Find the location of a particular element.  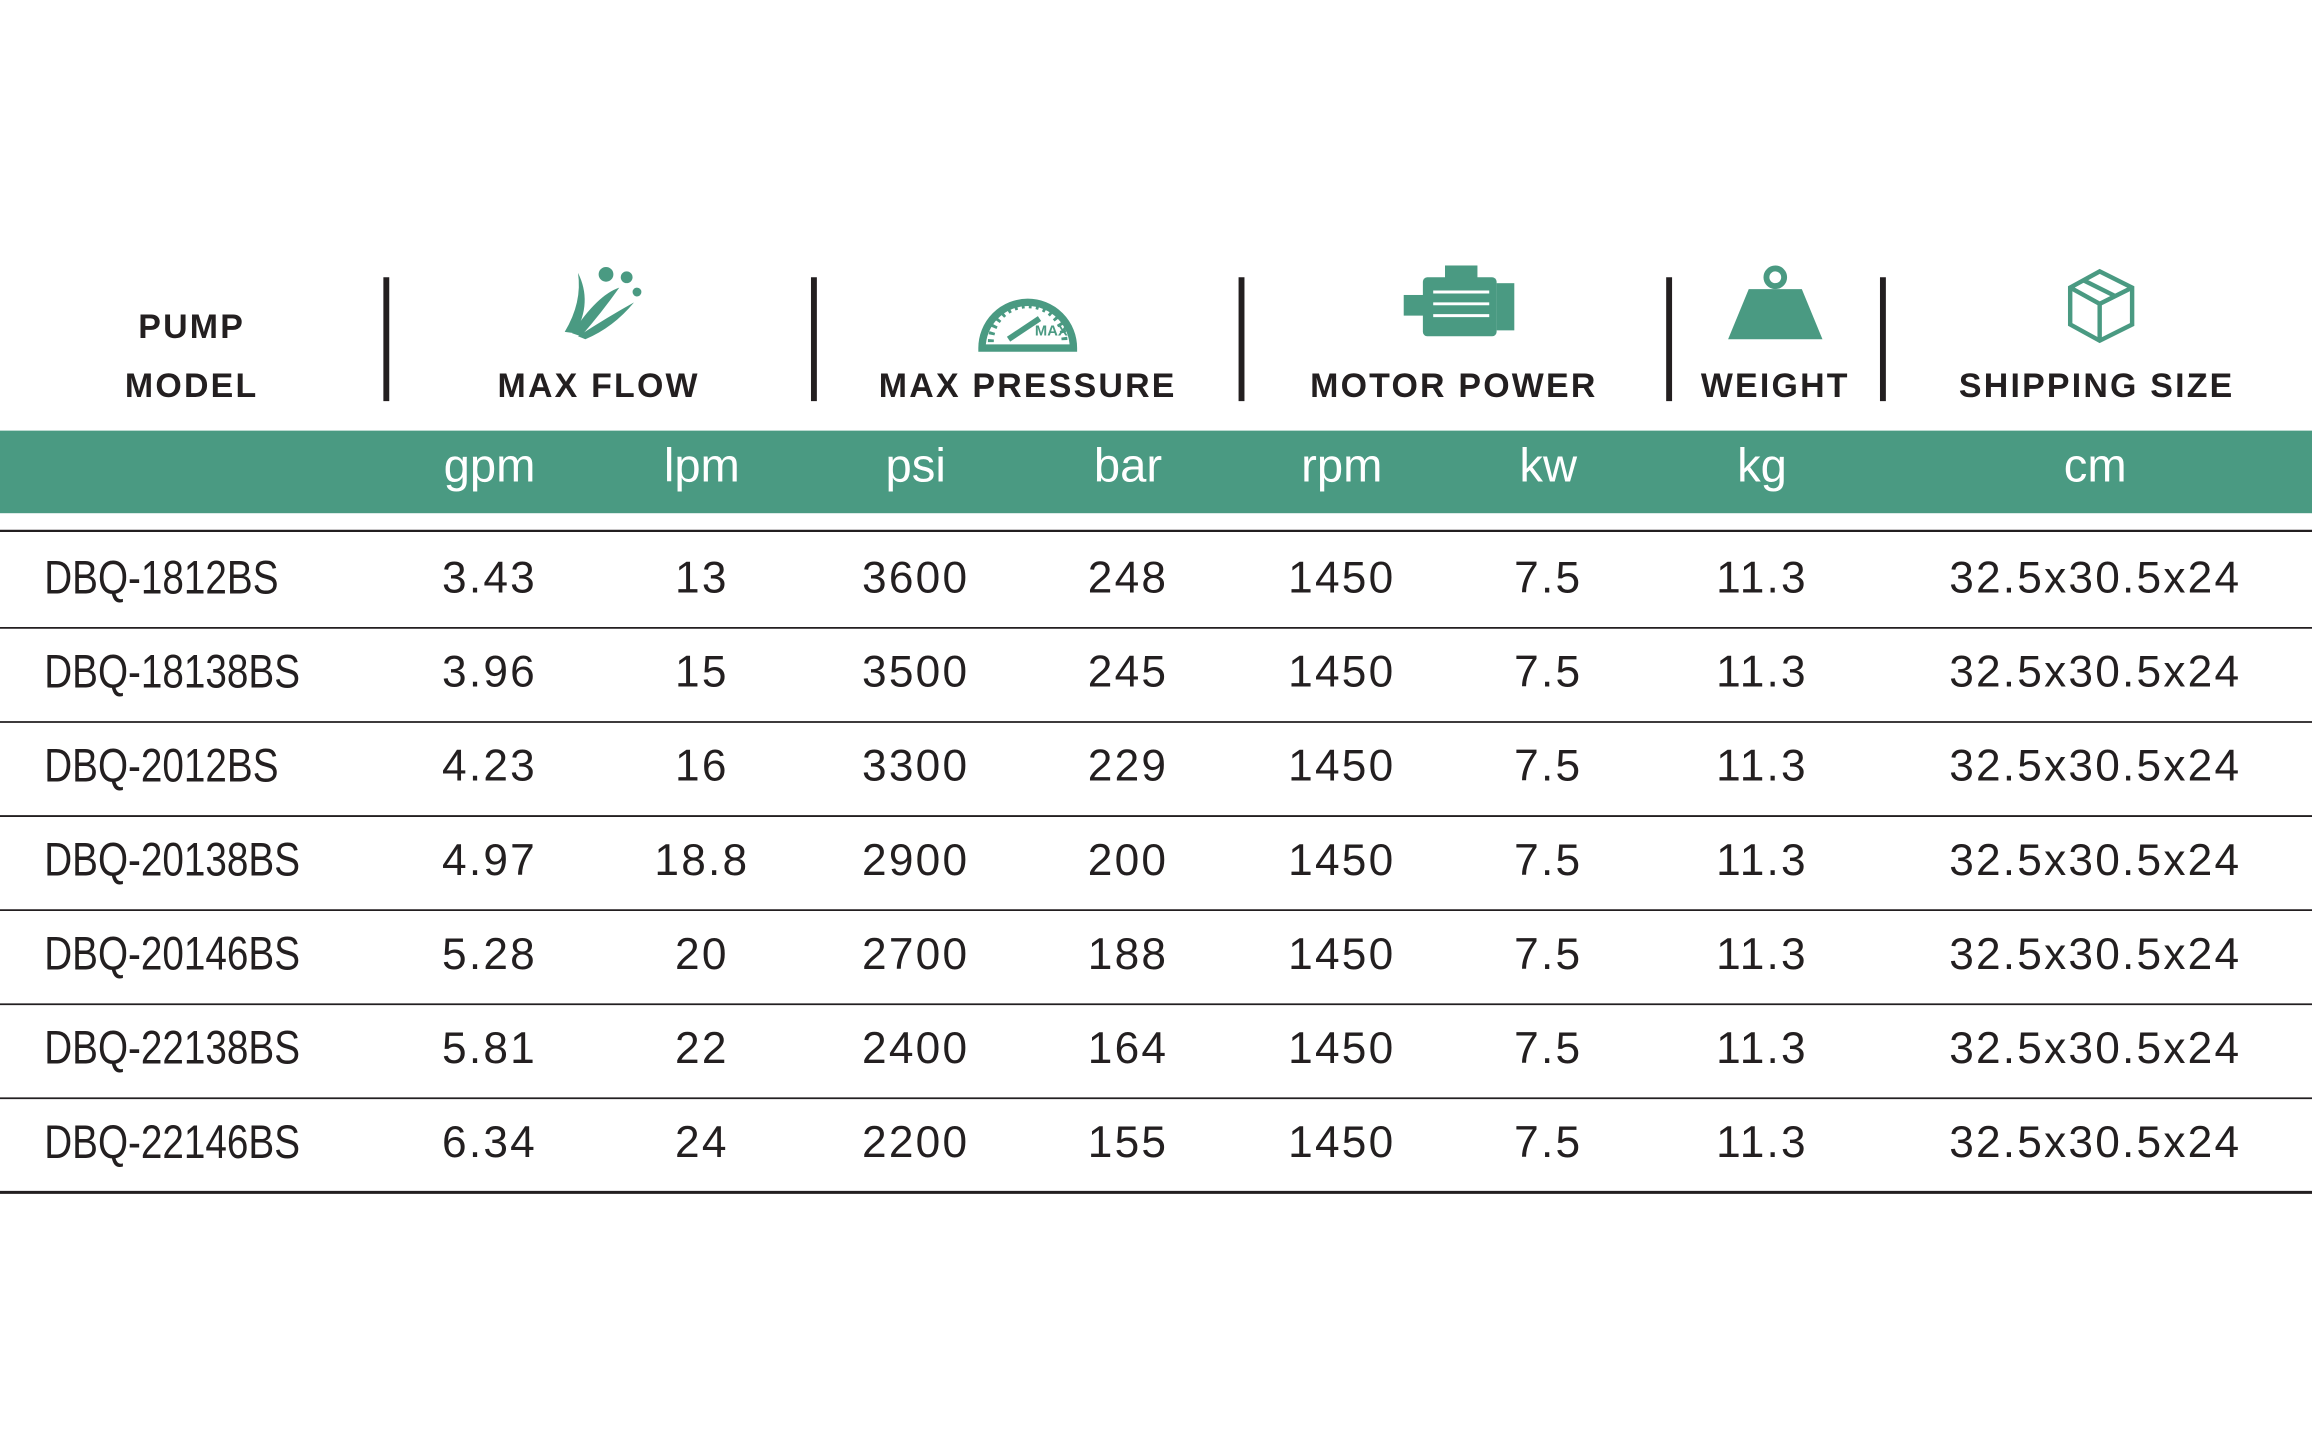

unit-label: psi is located at coordinates (916, 464).